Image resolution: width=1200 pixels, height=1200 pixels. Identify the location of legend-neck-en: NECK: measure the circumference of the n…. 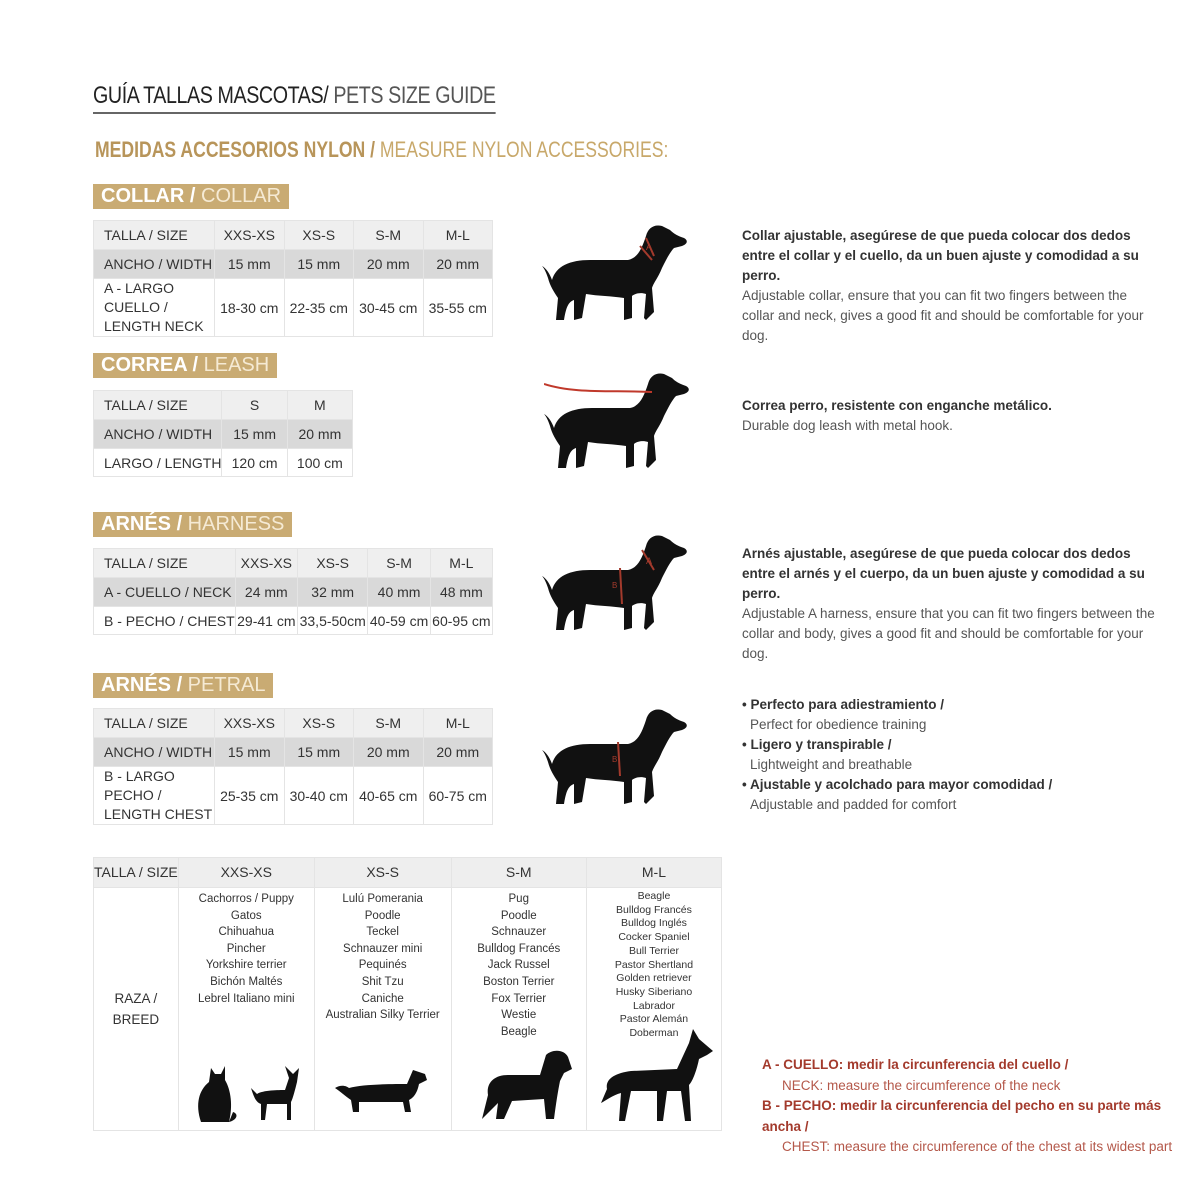
(921, 1085).